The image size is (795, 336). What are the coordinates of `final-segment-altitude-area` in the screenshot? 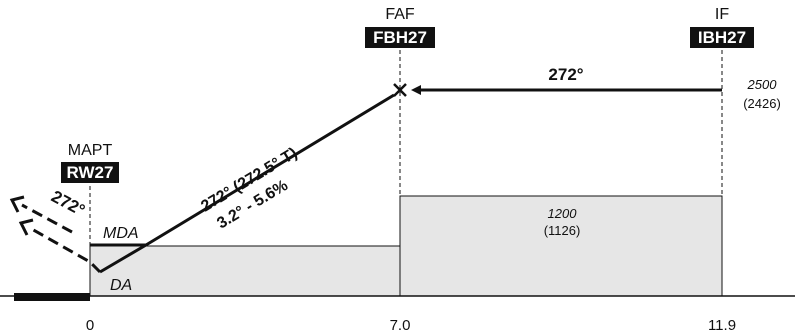 It's located at (245, 271).